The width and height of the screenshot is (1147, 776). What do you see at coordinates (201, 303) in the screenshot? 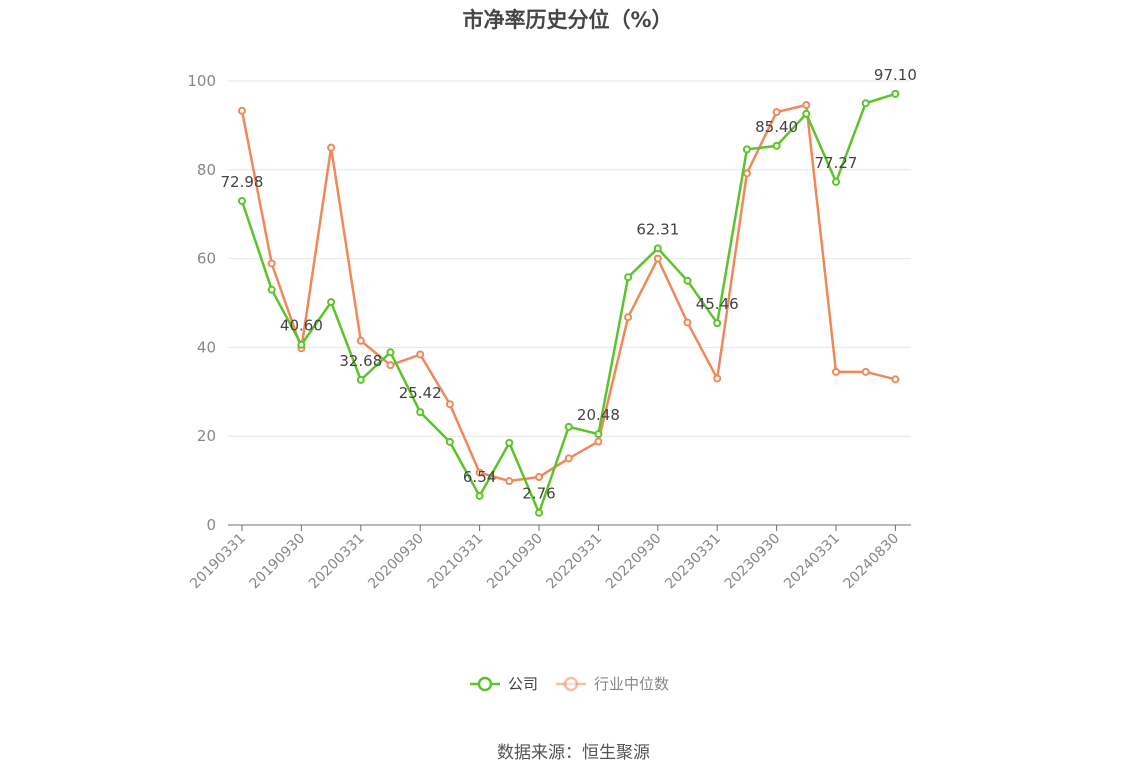
I see `y-axis-ticks: 0 20 40 60 80 100` at bounding box center [201, 303].